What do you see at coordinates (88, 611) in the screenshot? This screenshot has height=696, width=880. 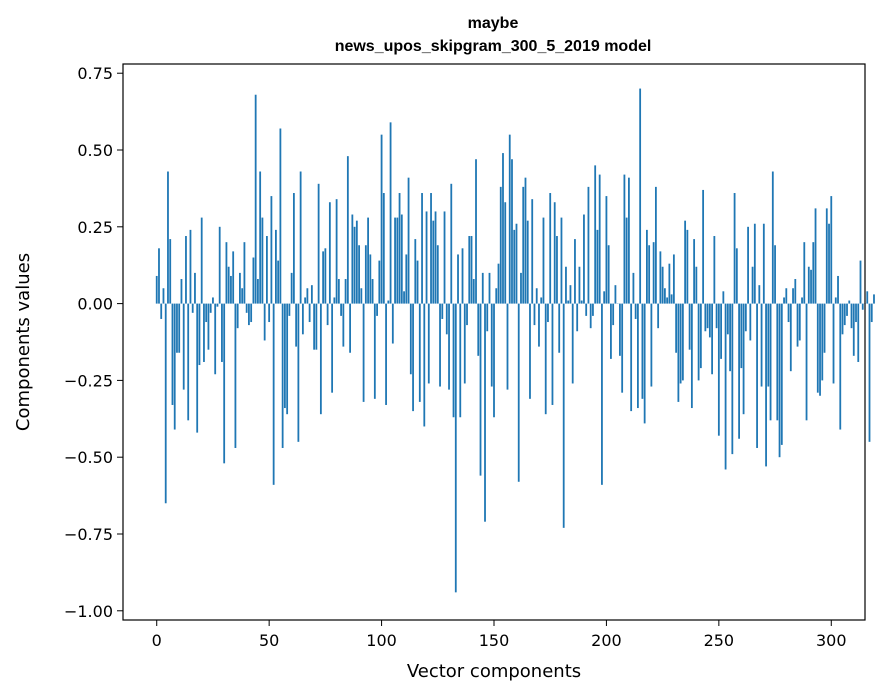 I see `y-tick-label: −1.00` at bounding box center [88, 611].